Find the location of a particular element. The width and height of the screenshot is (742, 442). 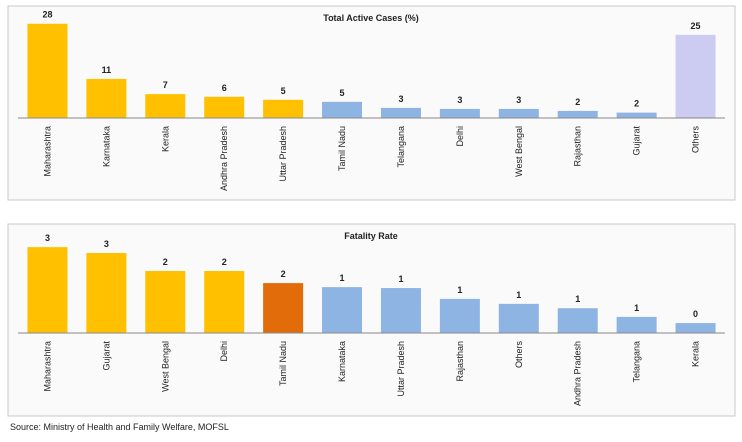

chart-title: Fatality Rate is located at coordinates (371, 236).